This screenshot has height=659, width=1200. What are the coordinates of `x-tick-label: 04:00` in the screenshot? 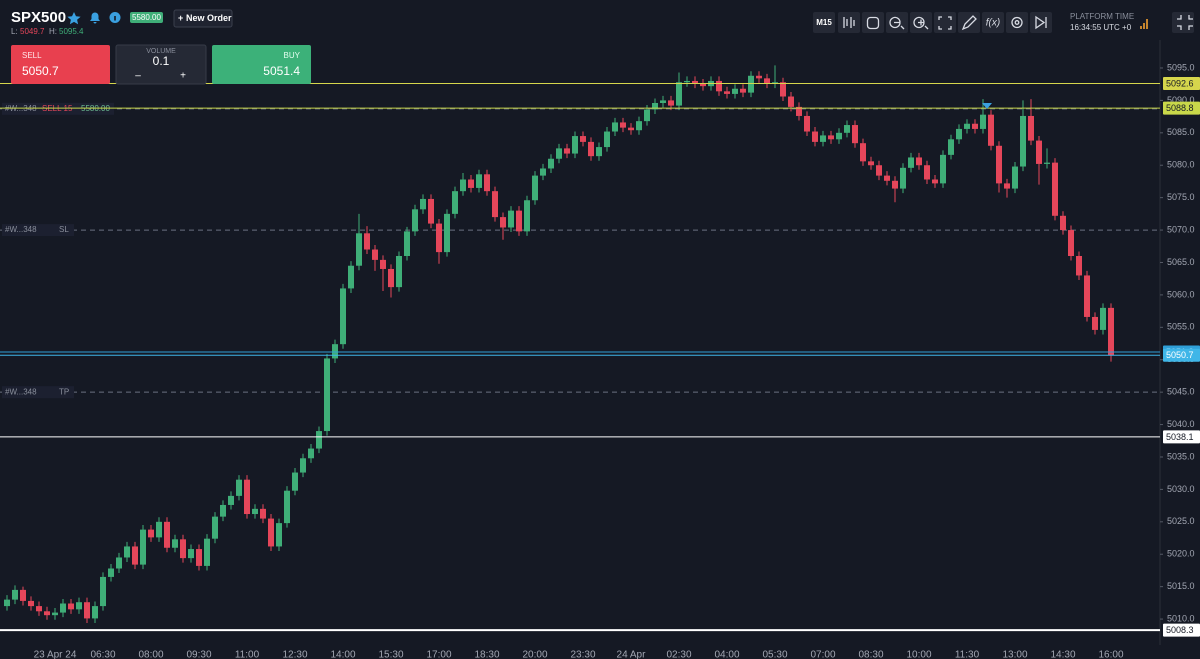 It's located at (726, 654).